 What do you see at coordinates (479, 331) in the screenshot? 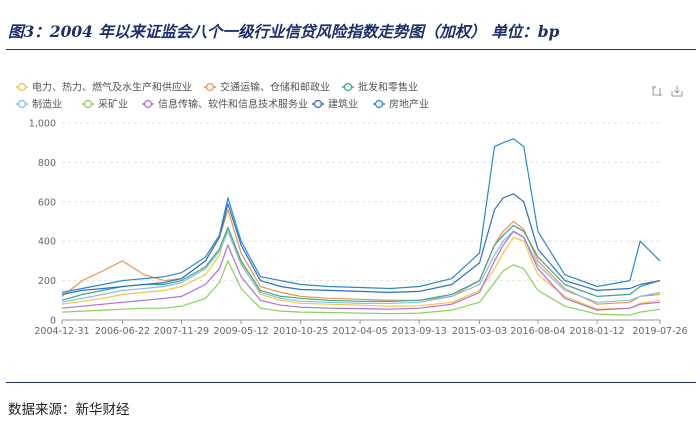
I see `x-tick-label: 2015-03-03` at bounding box center [479, 331].